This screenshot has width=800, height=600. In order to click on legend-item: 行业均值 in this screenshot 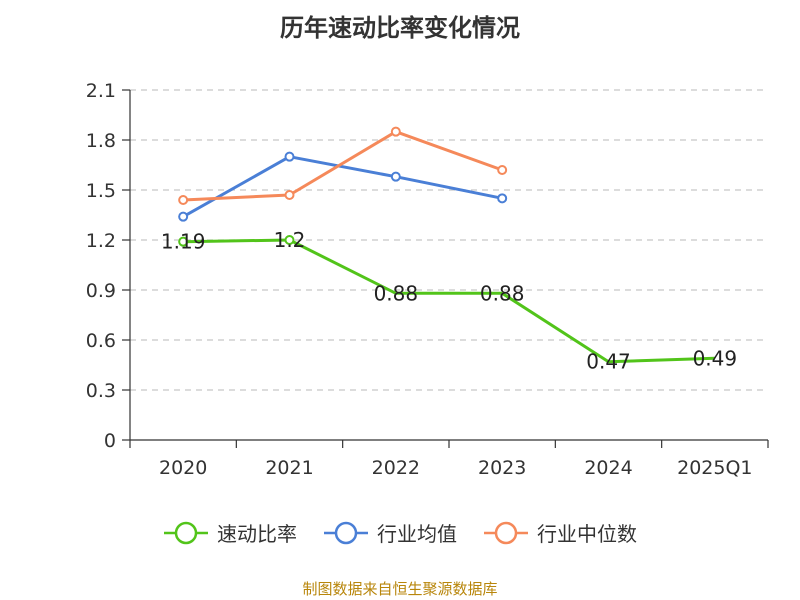, I will do `click(390, 532)`.